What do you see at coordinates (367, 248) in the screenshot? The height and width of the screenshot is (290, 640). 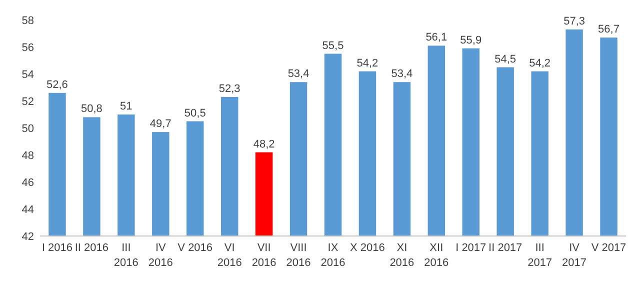 I see `x-tick-label: X 2016` at bounding box center [367, 248].